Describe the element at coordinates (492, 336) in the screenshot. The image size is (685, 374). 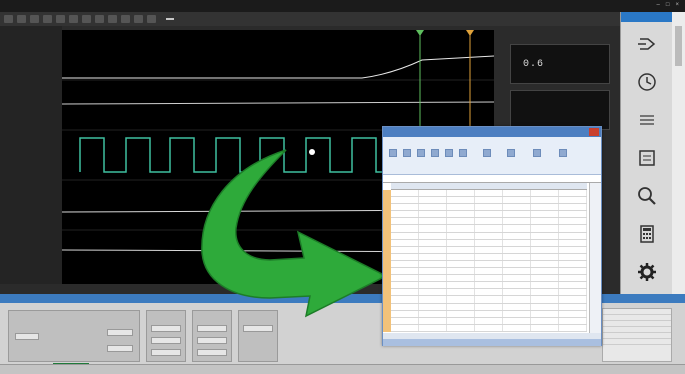
I see `sheet-tabs` at that location.